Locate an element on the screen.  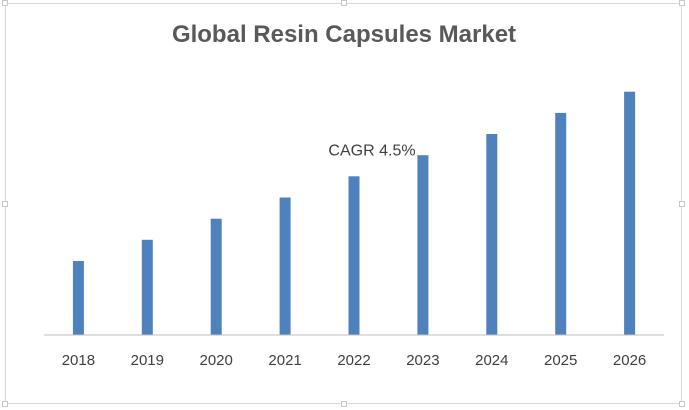
bar-2022 is located at coordinates (354, 255).